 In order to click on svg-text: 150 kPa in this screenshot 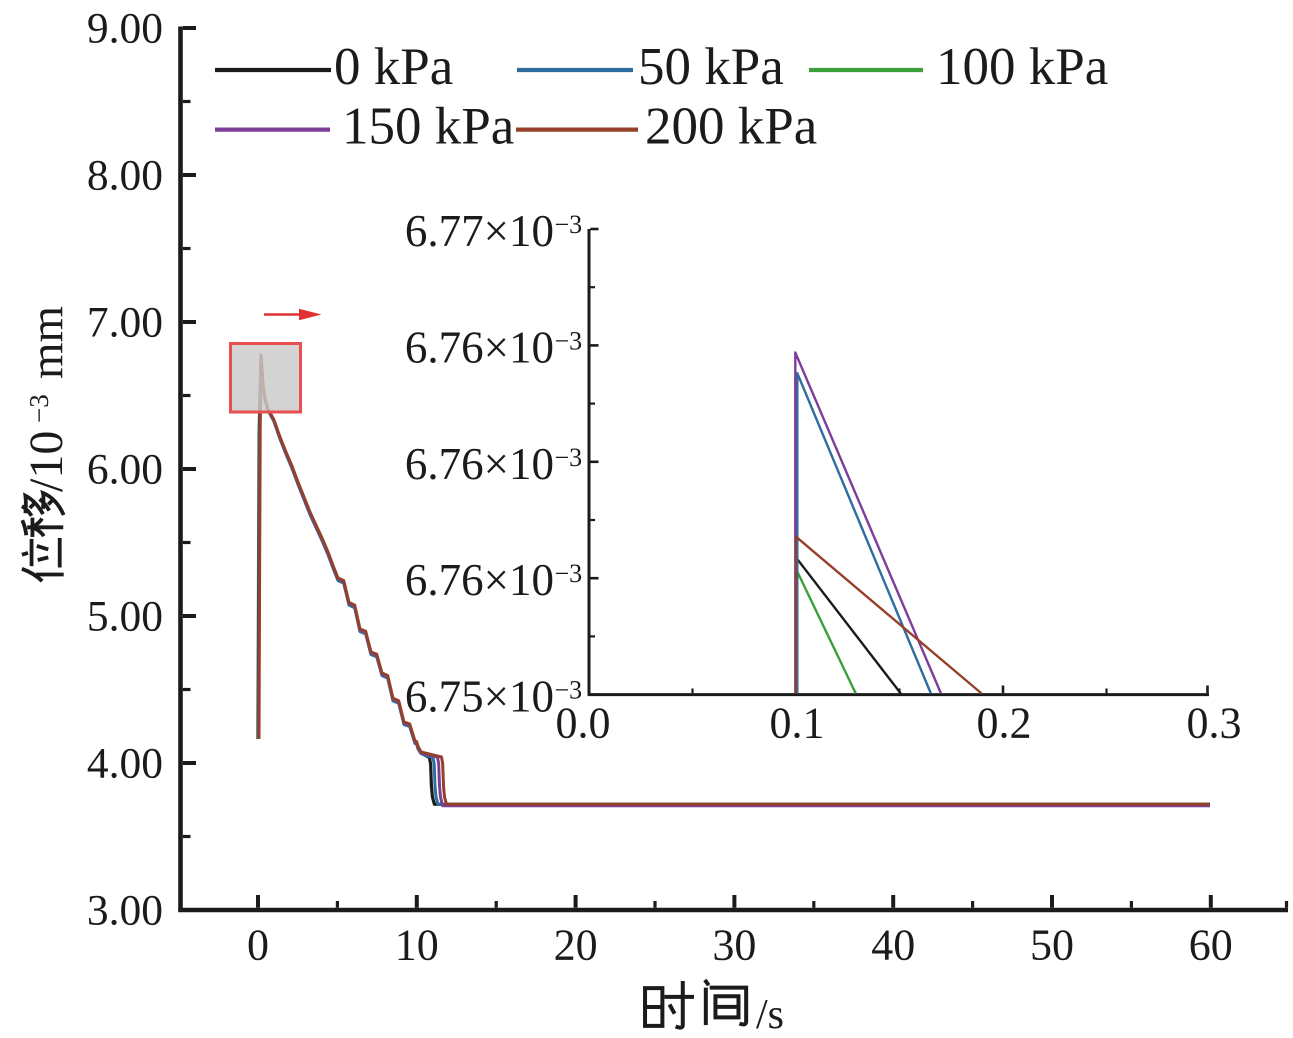, I will do `click(428, 127)`.